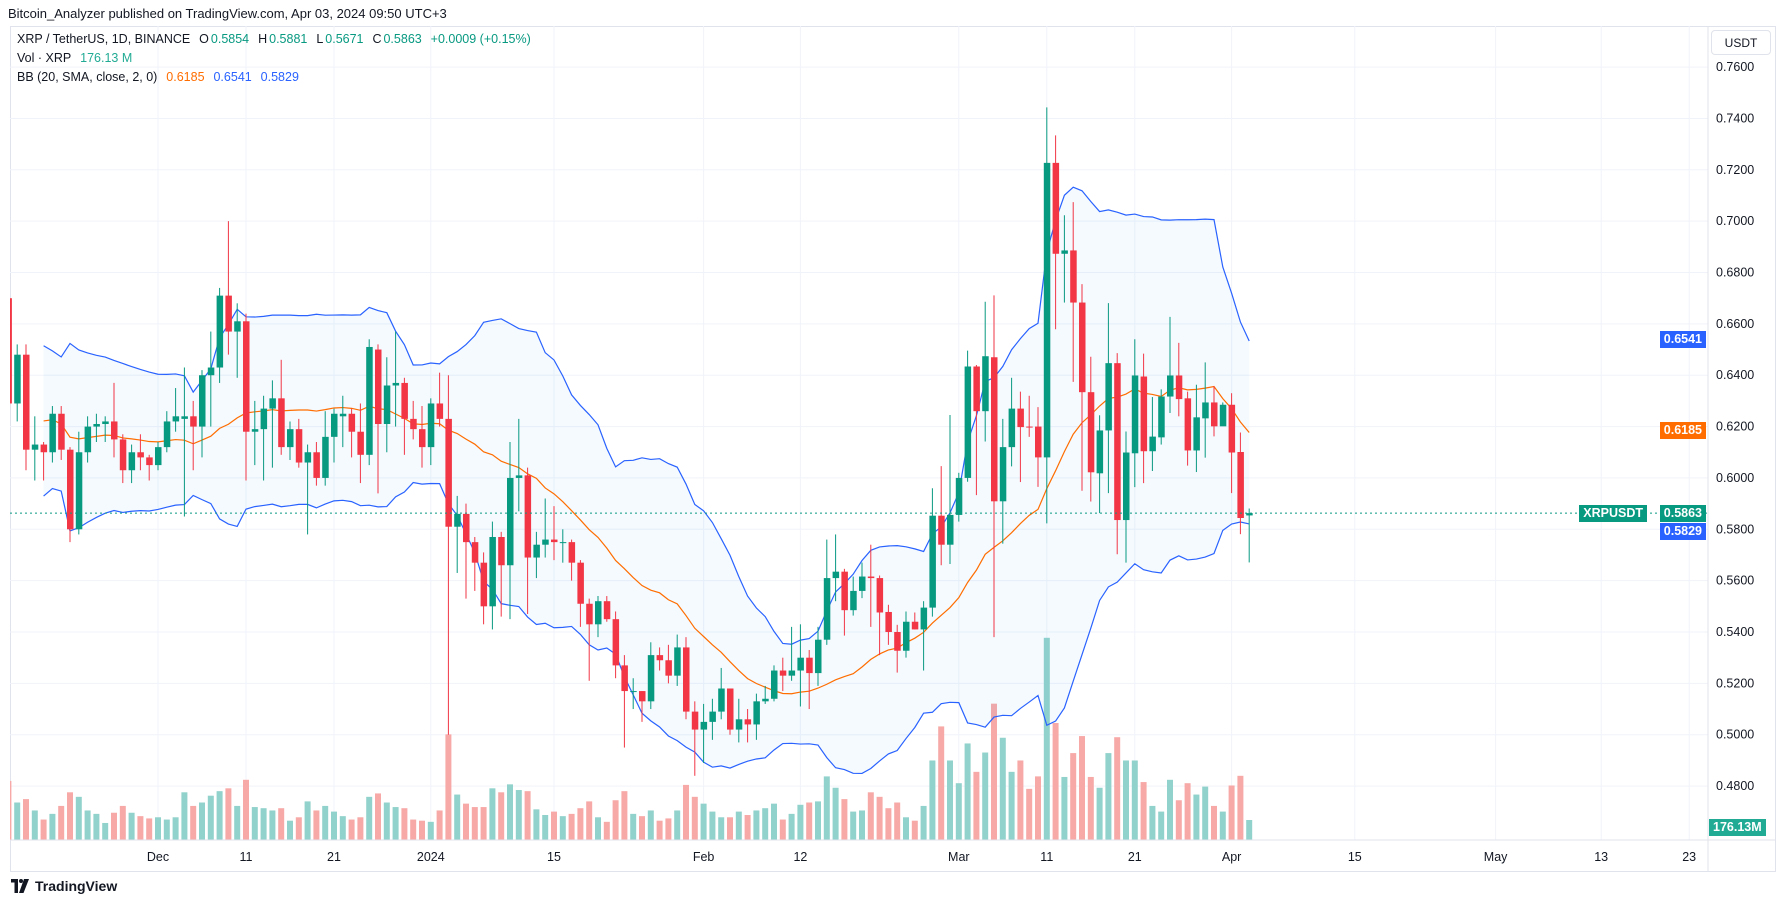 The height and width of the screenshot is (904, 1787). What do you see at coordinates (279, 77) in the screenshot?
I see `bb-lower-value: 0.5829` at bounding box center [279, 77].